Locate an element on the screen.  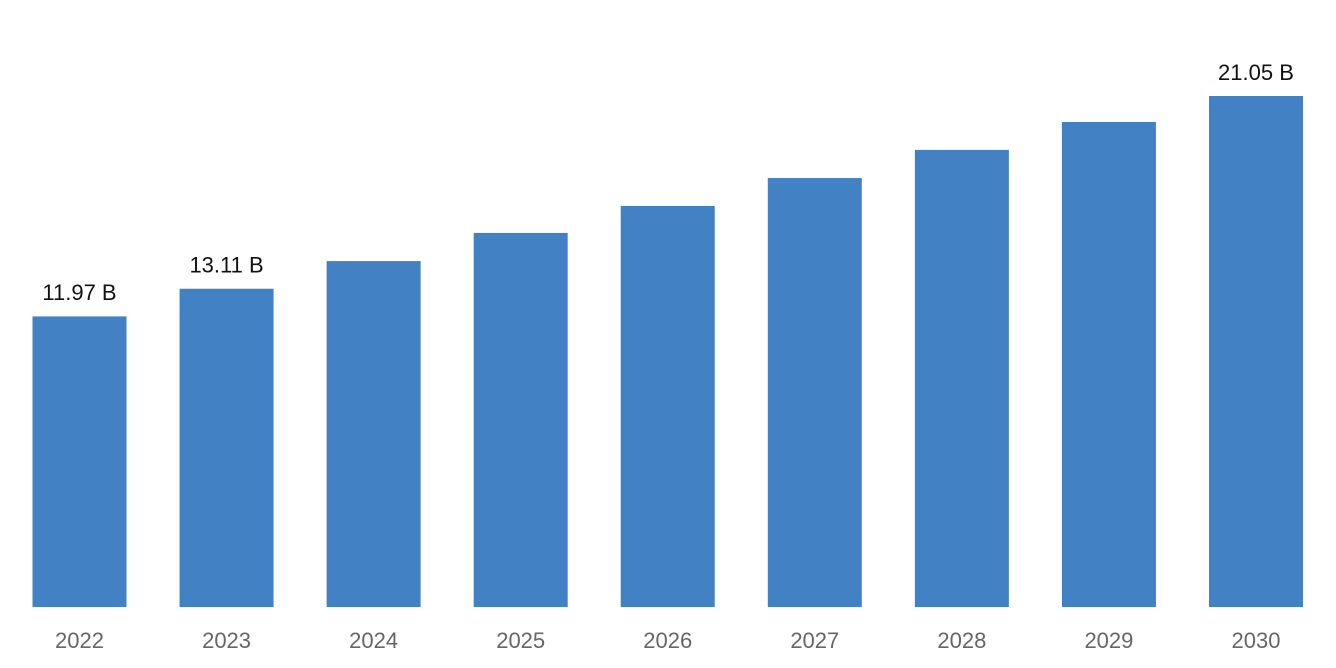
x-tick-label: 2028 is located at coordinates (961, 640).